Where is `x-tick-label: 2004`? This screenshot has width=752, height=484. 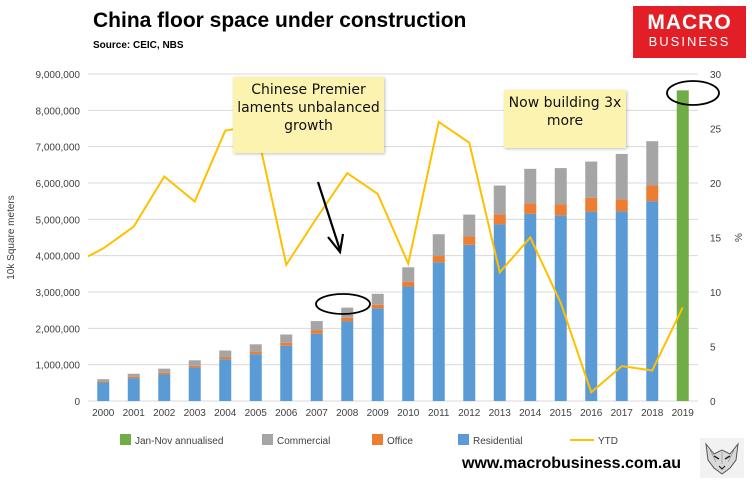
x-tick-label: 2004 is located at coordinates (225, 413).